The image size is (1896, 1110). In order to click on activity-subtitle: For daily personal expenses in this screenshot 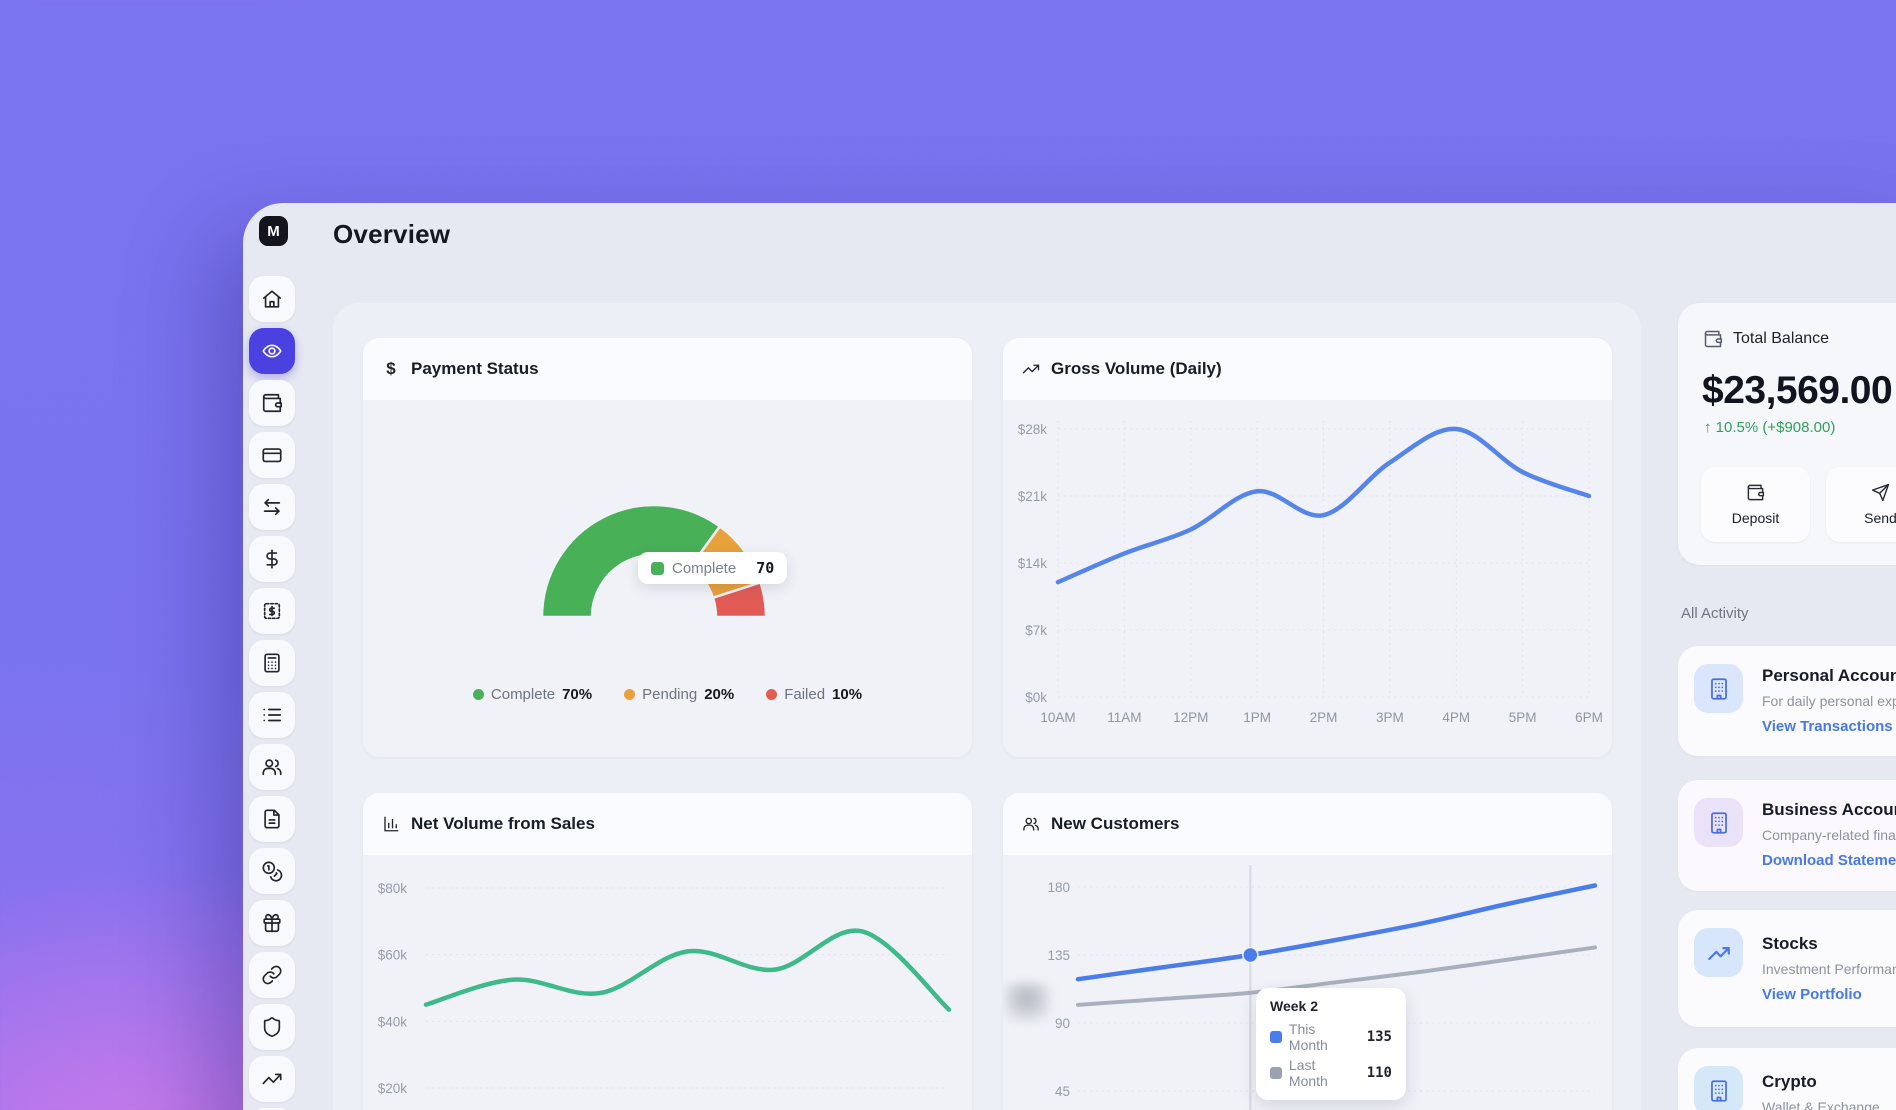, I will do `click(1829, 701)`.